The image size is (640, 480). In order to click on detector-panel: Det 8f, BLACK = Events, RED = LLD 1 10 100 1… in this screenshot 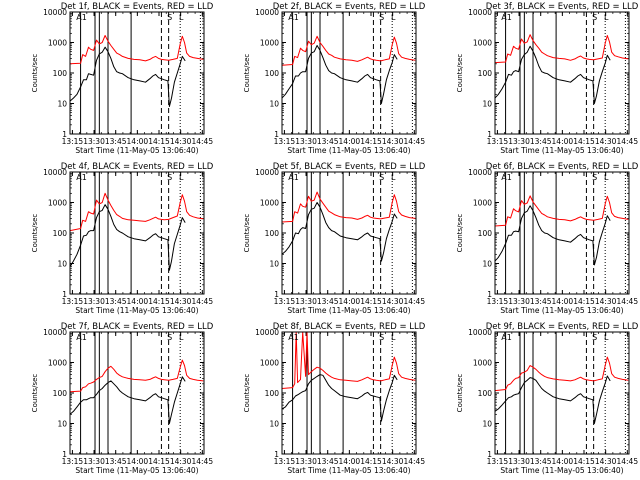, I will do `click(334, 398)`.